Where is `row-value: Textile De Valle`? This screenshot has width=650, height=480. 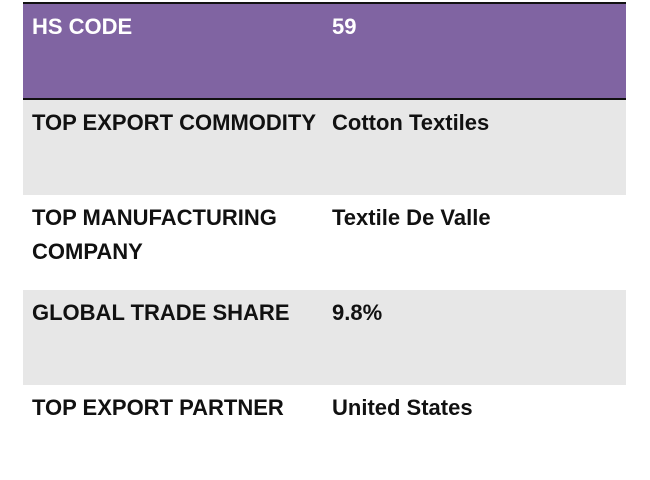 row-value: Textile De Valle is located at coordinates (411, 217).